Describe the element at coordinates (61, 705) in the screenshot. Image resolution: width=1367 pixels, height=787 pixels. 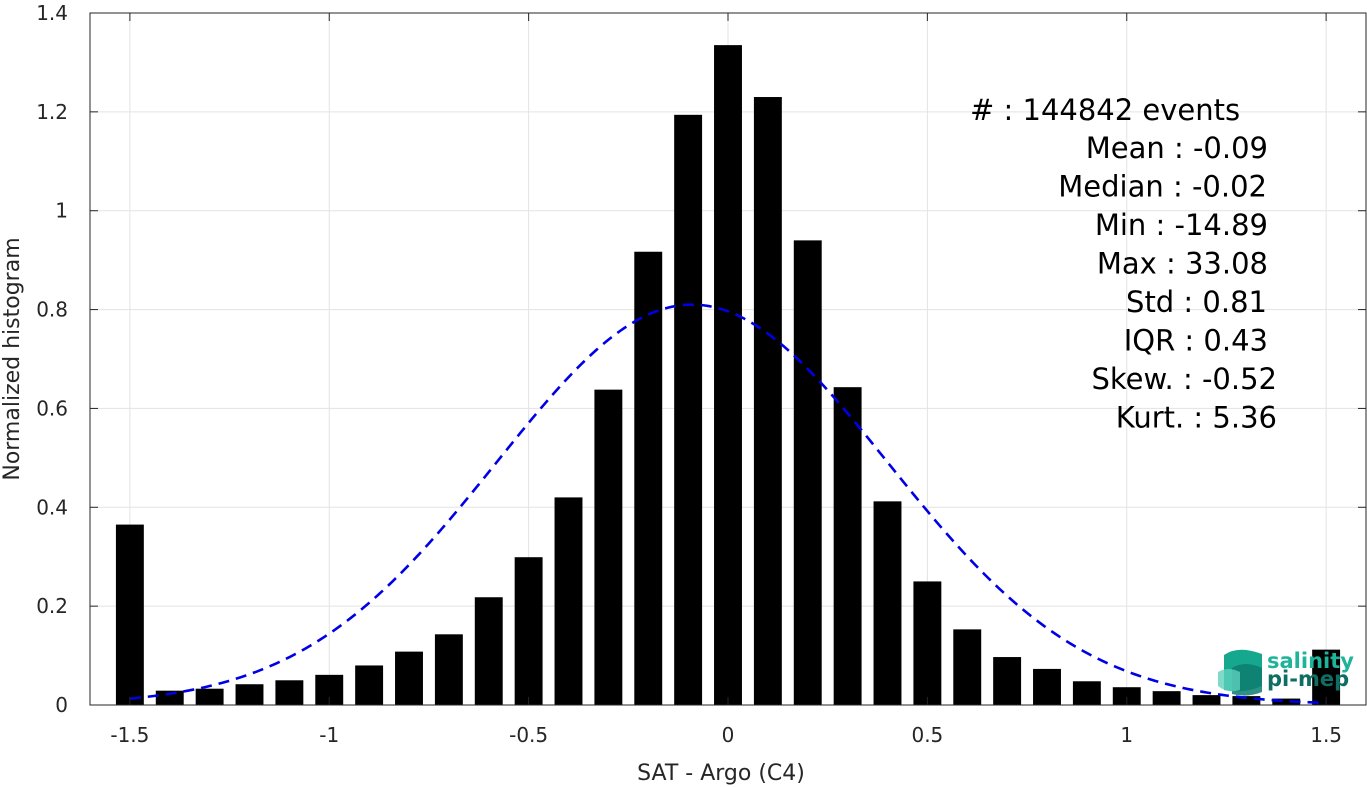
I see `y-tick-label: 0` at that location.